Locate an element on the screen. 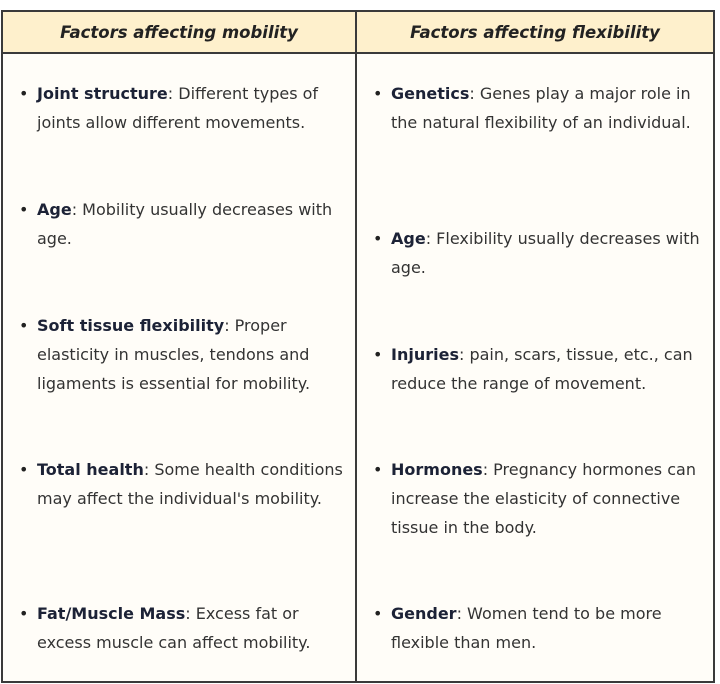 The image size is (720, 684). factor-term: Fat/Muscle Mass is located at coordinates (111, 613).